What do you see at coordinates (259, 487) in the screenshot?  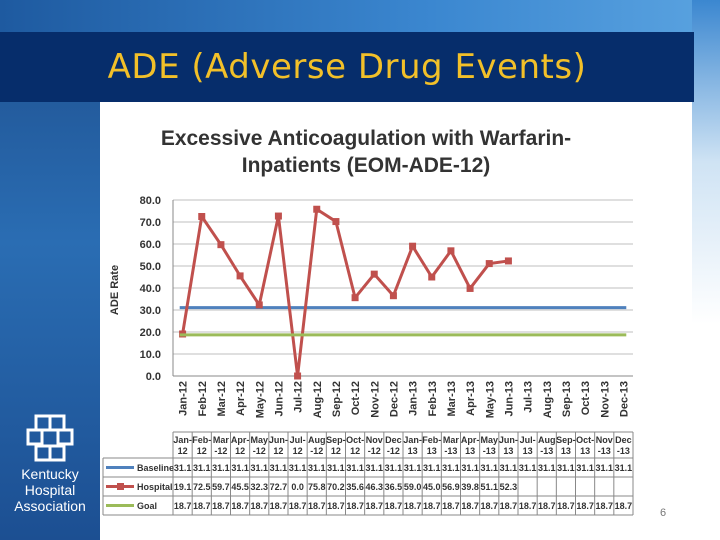 I see `table-value-cell: 32.3` at bounding box center [259, 487].